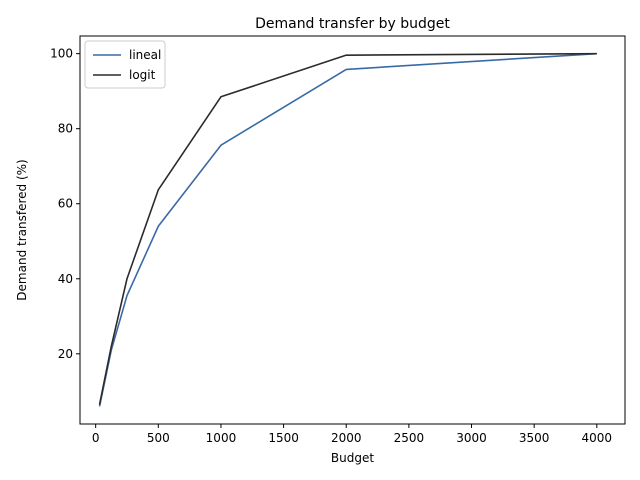  I want to click on legend-label-lineal: lineal, so click(145, 55).